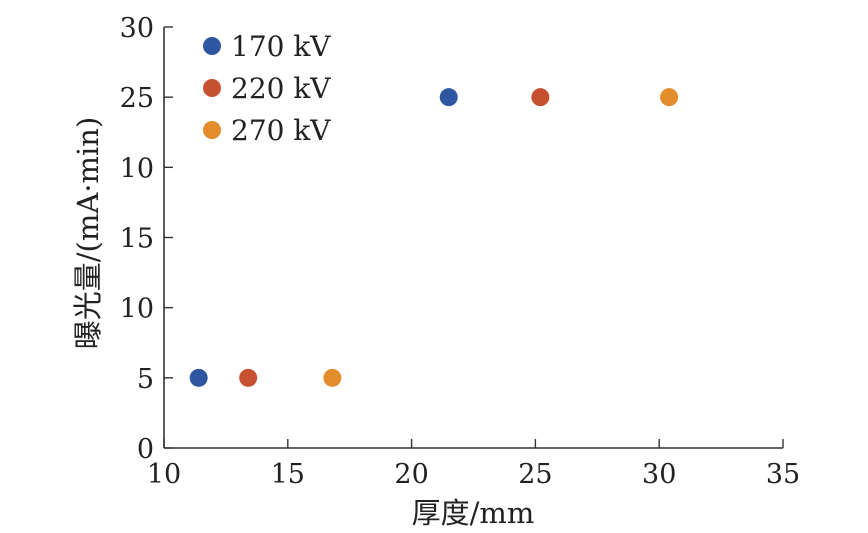 The width and height of the screenshot is (868, 533). I want to click on y-tick-label: 5, so click(145, 379).